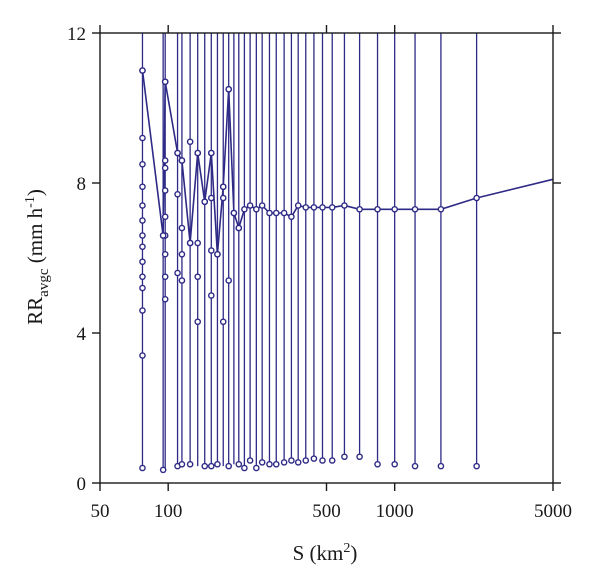 The width and height of the screenshot is (600, 582). What do you see at coordinates (395, 511) in the screenshot?
I see `x-tick-label: 1000` at bounding box center [395, 511].